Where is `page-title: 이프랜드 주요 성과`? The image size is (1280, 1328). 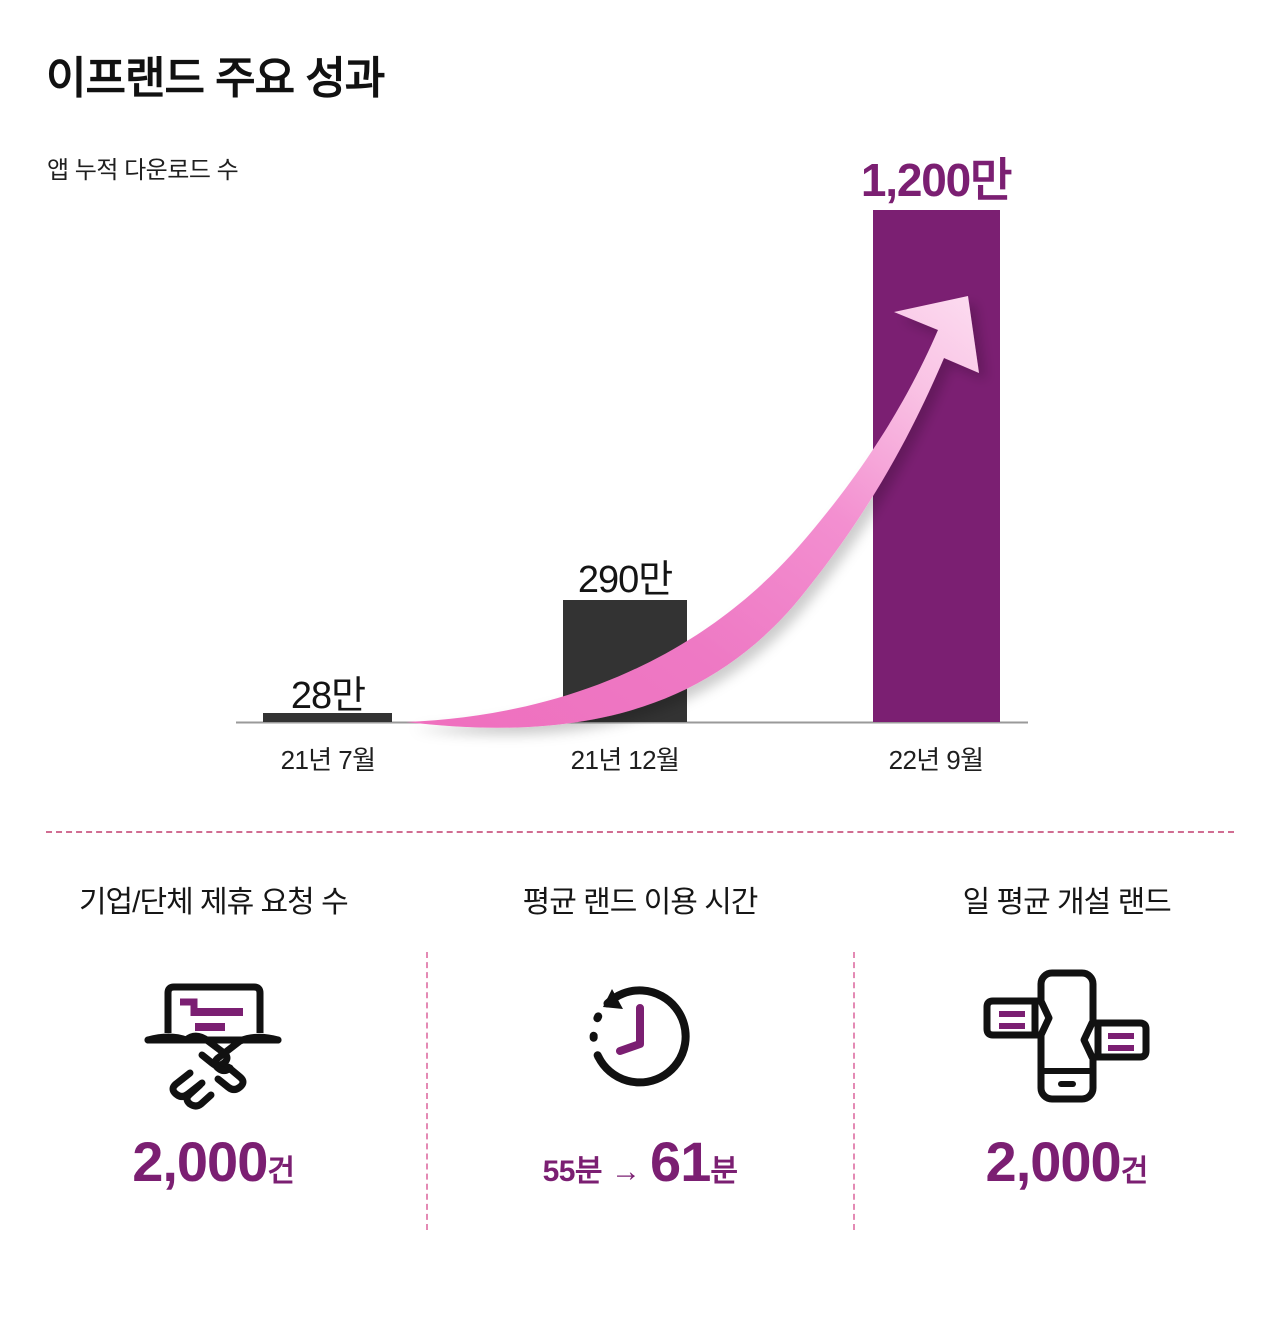 page-title: 이프랜드 주요 성과 is located at coordinates (215, 78).